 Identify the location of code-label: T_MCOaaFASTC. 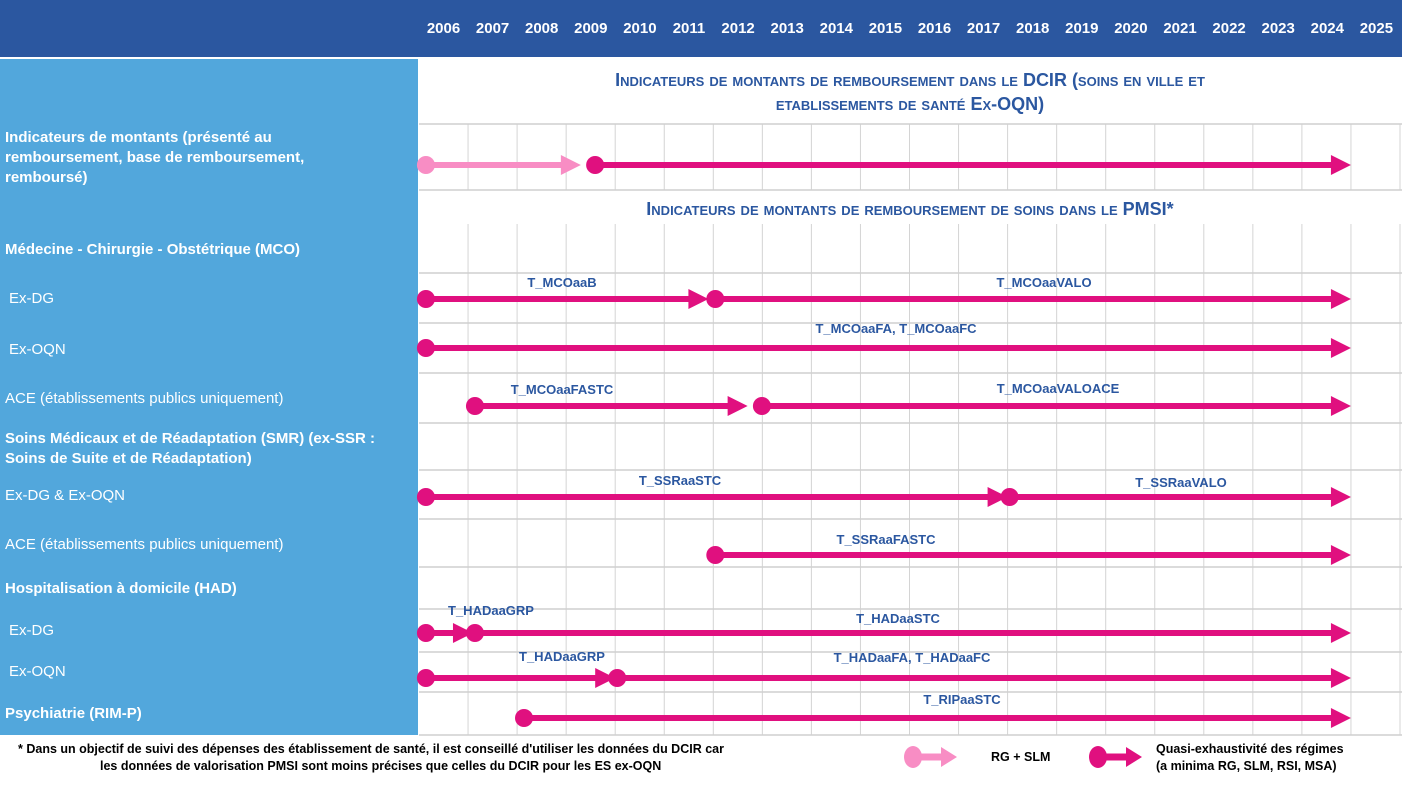
(562, 389).